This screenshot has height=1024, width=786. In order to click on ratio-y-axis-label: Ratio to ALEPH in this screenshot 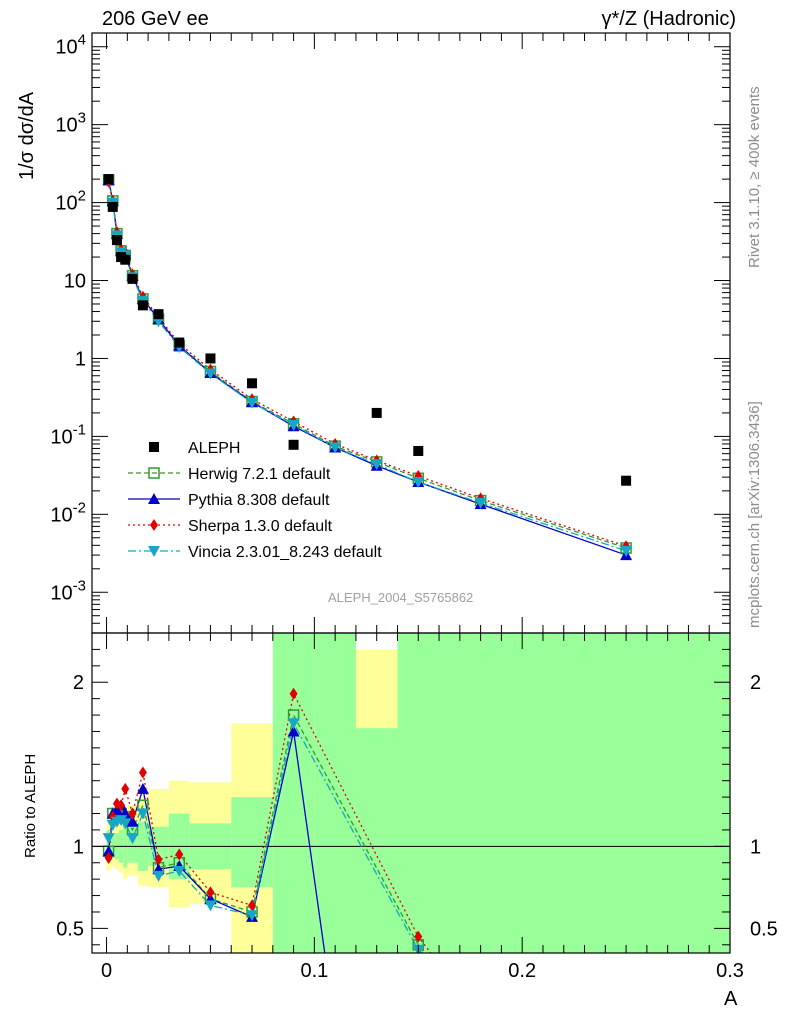, I will do `click(30, 805)`.